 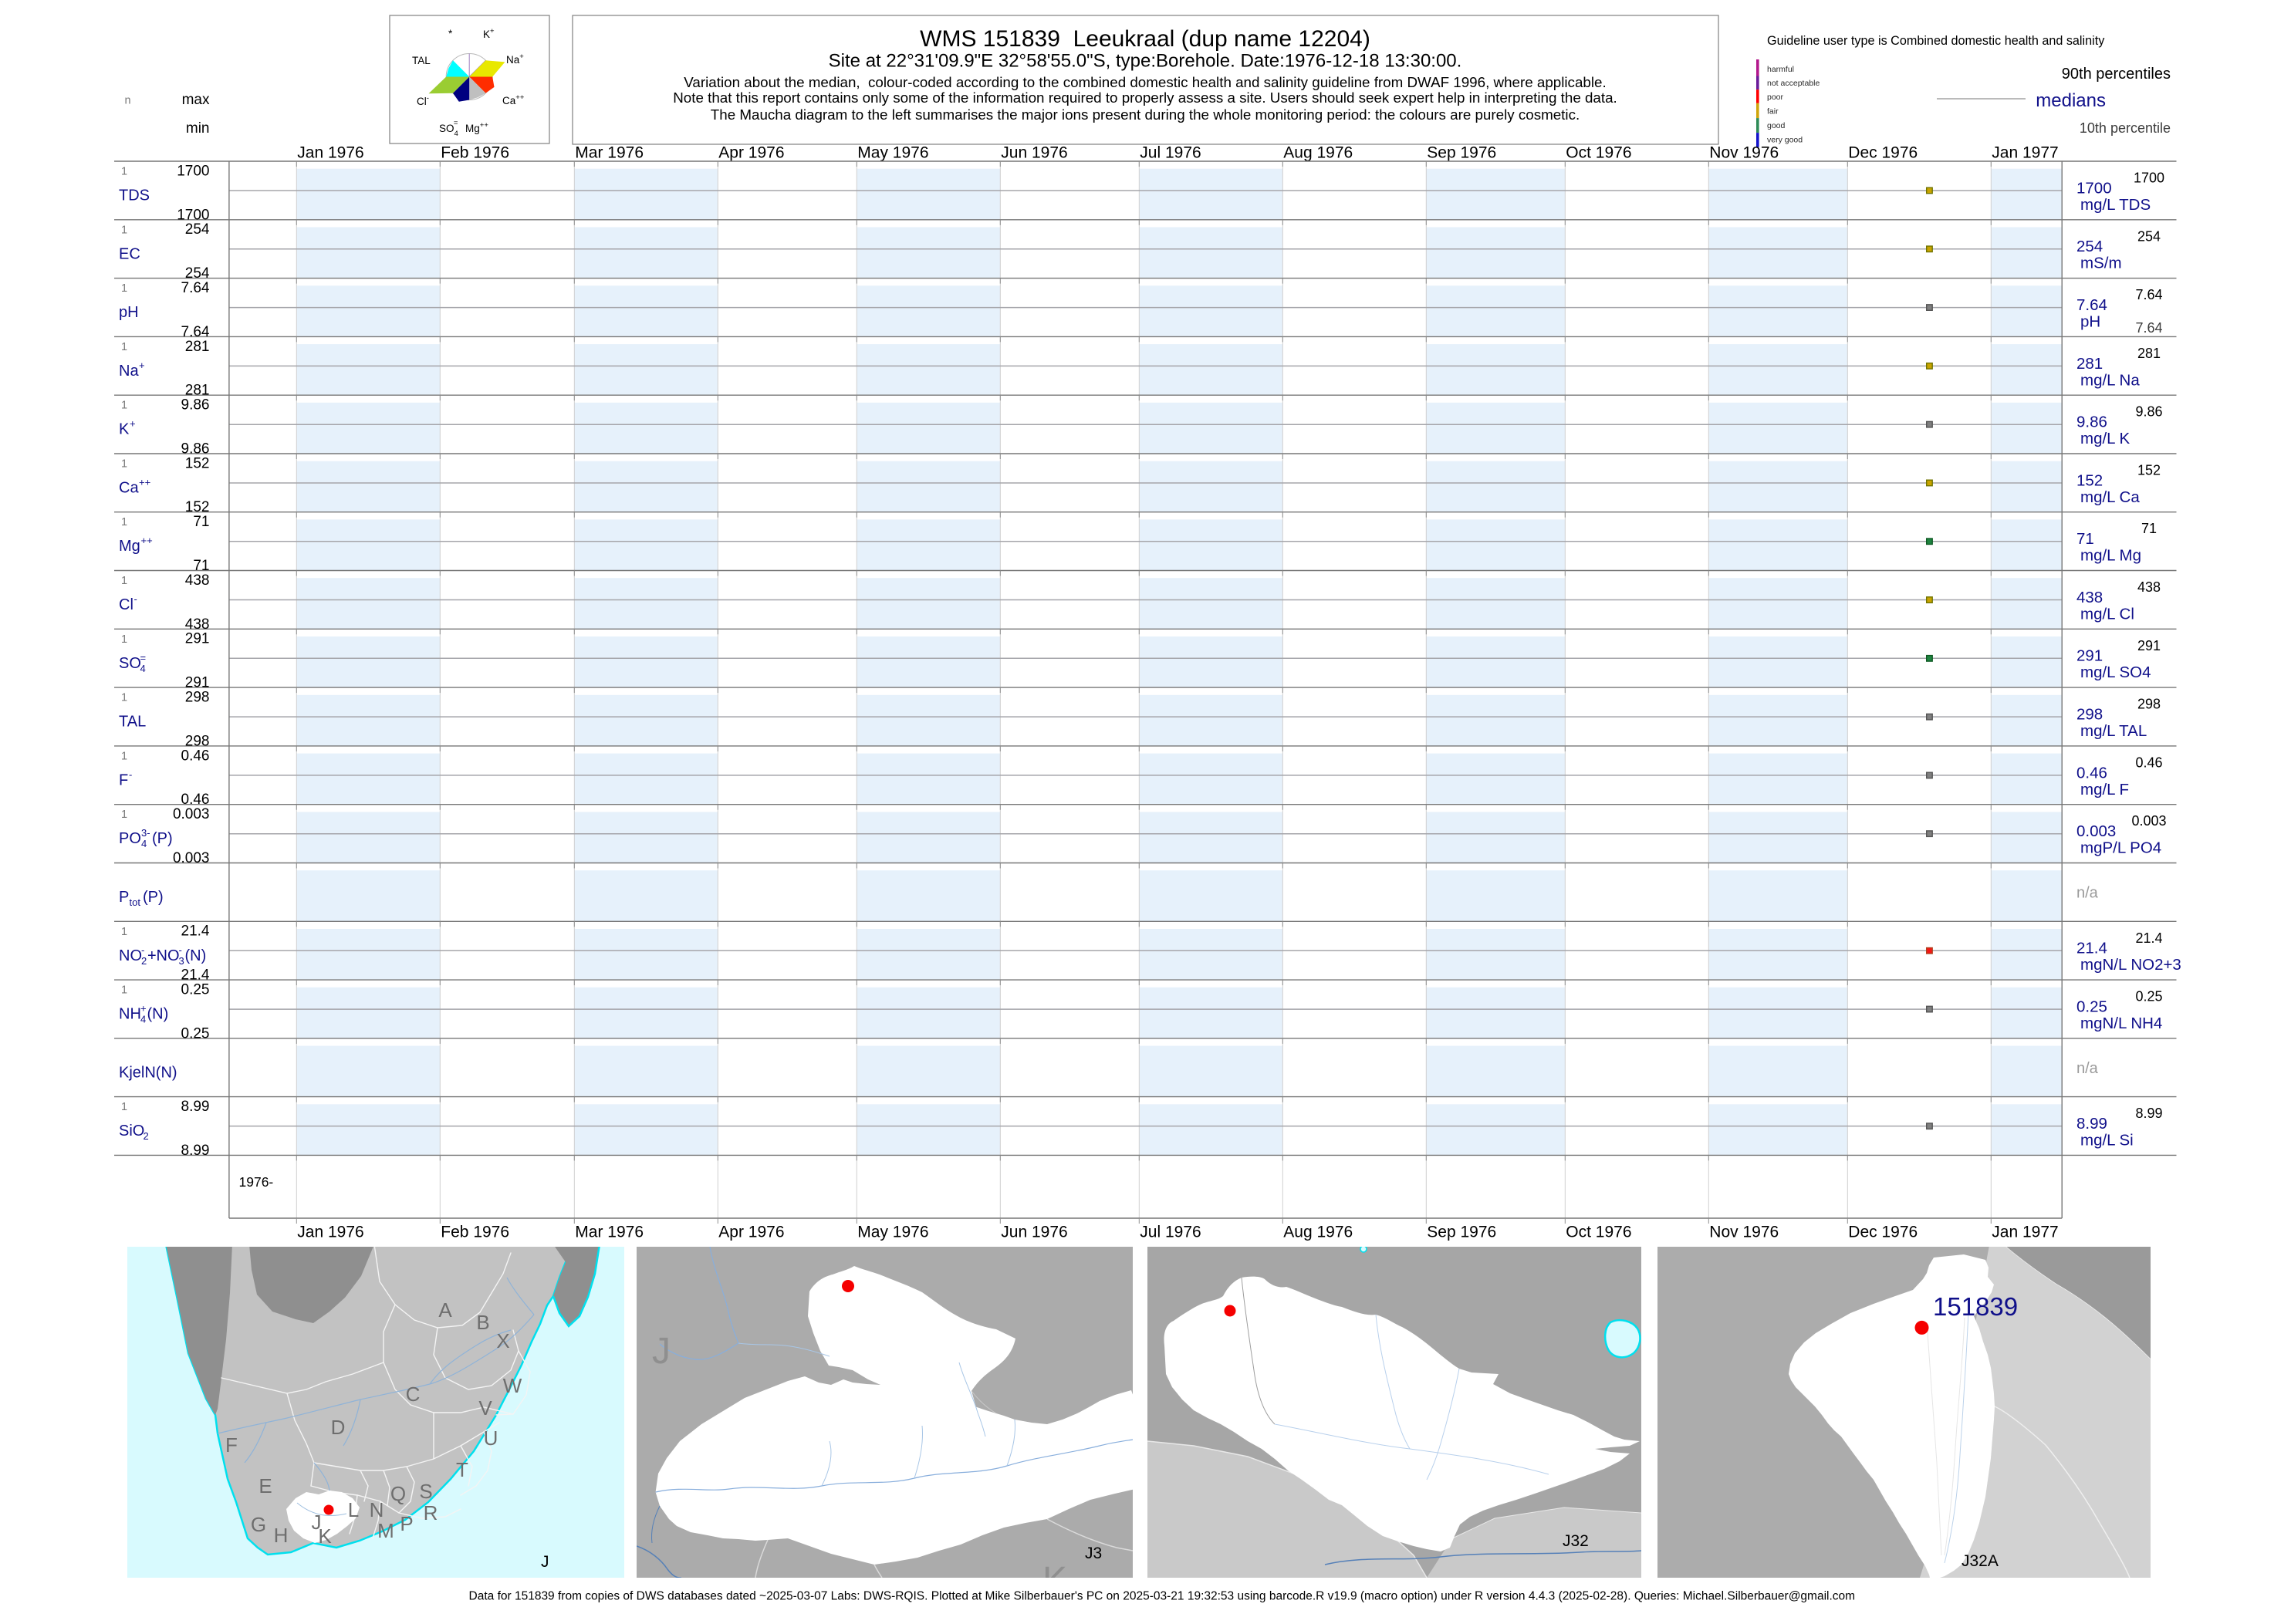 What do you see at coordinates (1775, 97) in the screenshot?
I see `svg-text: poor` at bounding box center [1775, 97].